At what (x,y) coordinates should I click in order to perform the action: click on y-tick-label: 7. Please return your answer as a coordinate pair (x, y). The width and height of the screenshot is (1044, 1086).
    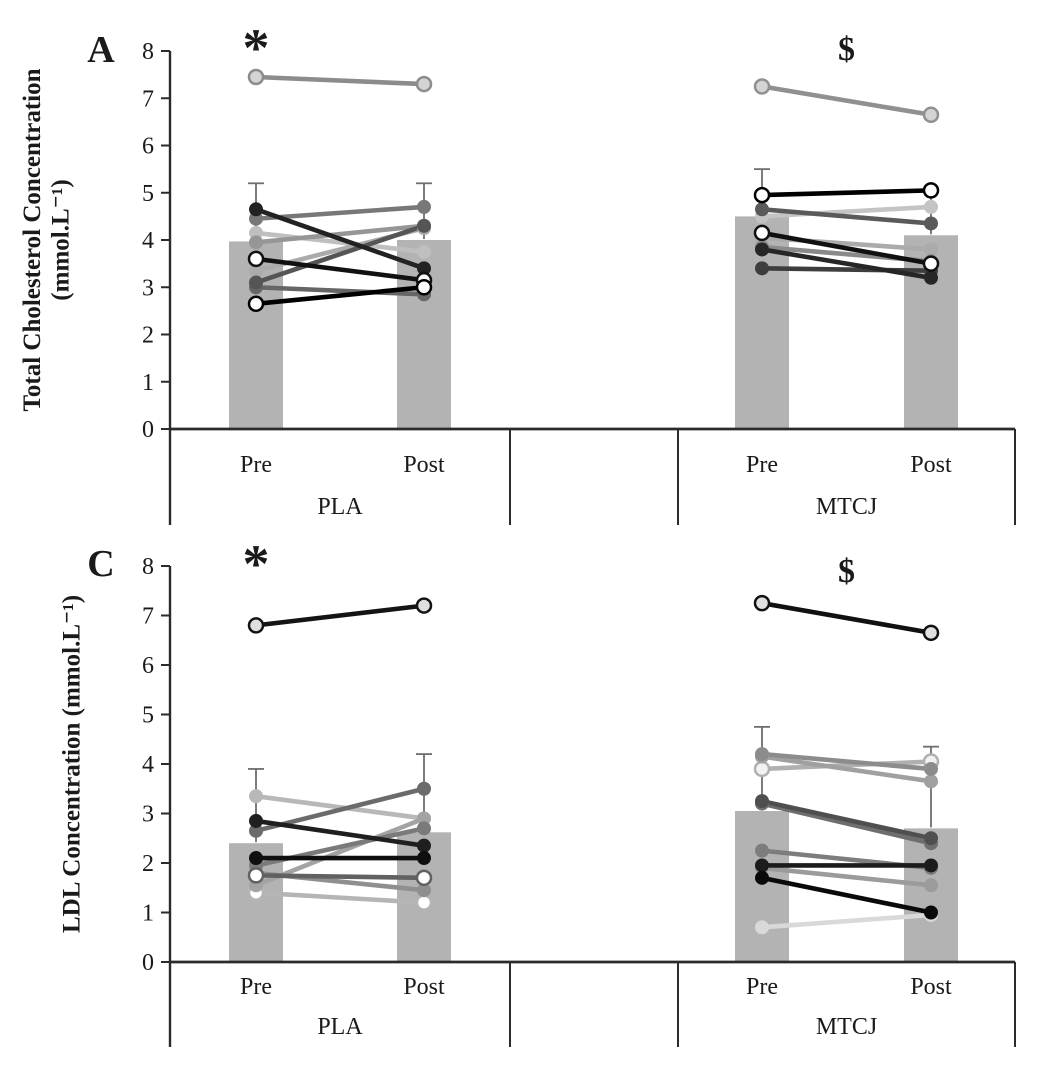
    Looking at the image, I should click on (148, 617).